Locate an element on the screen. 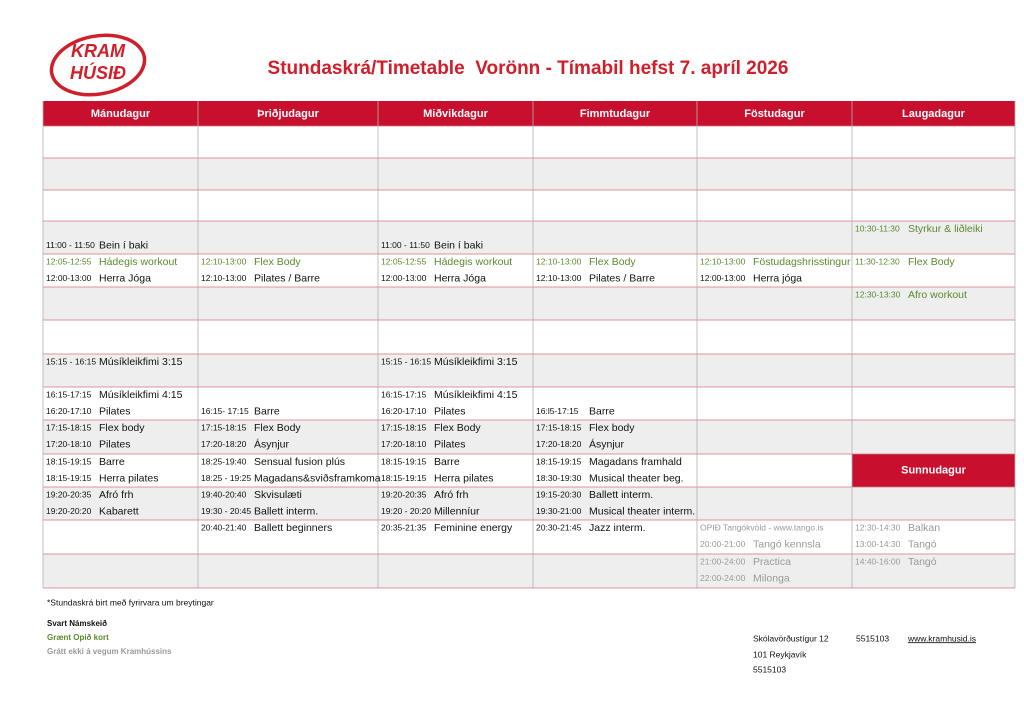  address: Skólavörðustígur 12 is located at coordinates (791, 638).